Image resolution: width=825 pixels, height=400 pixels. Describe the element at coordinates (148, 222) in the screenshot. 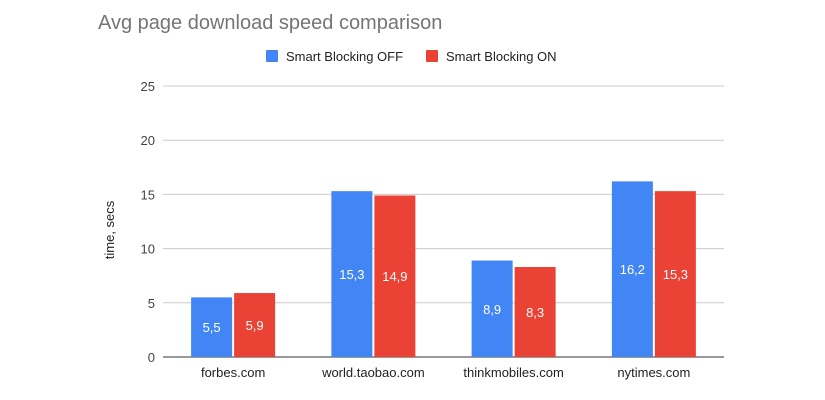

I see `y-axis-ticks: 0 5 10 15 20 25` at that location.